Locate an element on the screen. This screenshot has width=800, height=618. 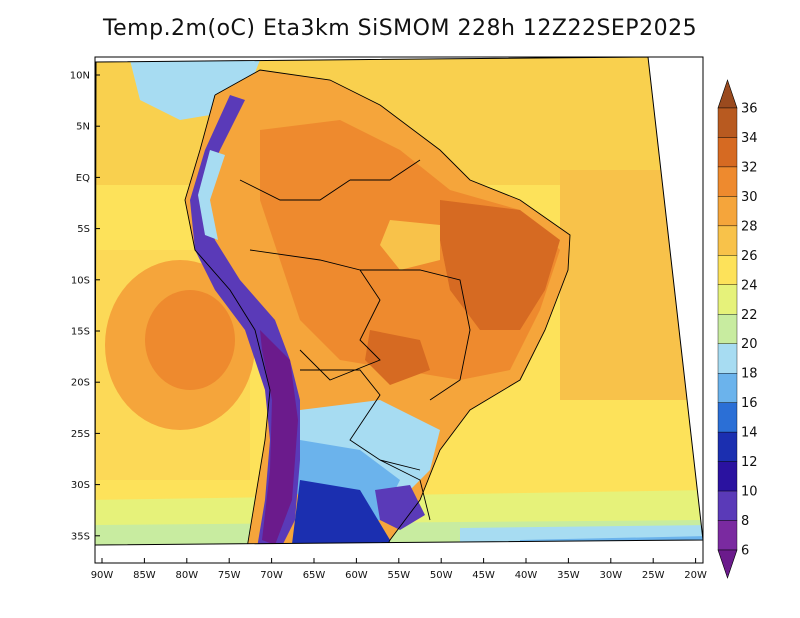
colorbar-min-triangle is located at coordinates (727, 564).